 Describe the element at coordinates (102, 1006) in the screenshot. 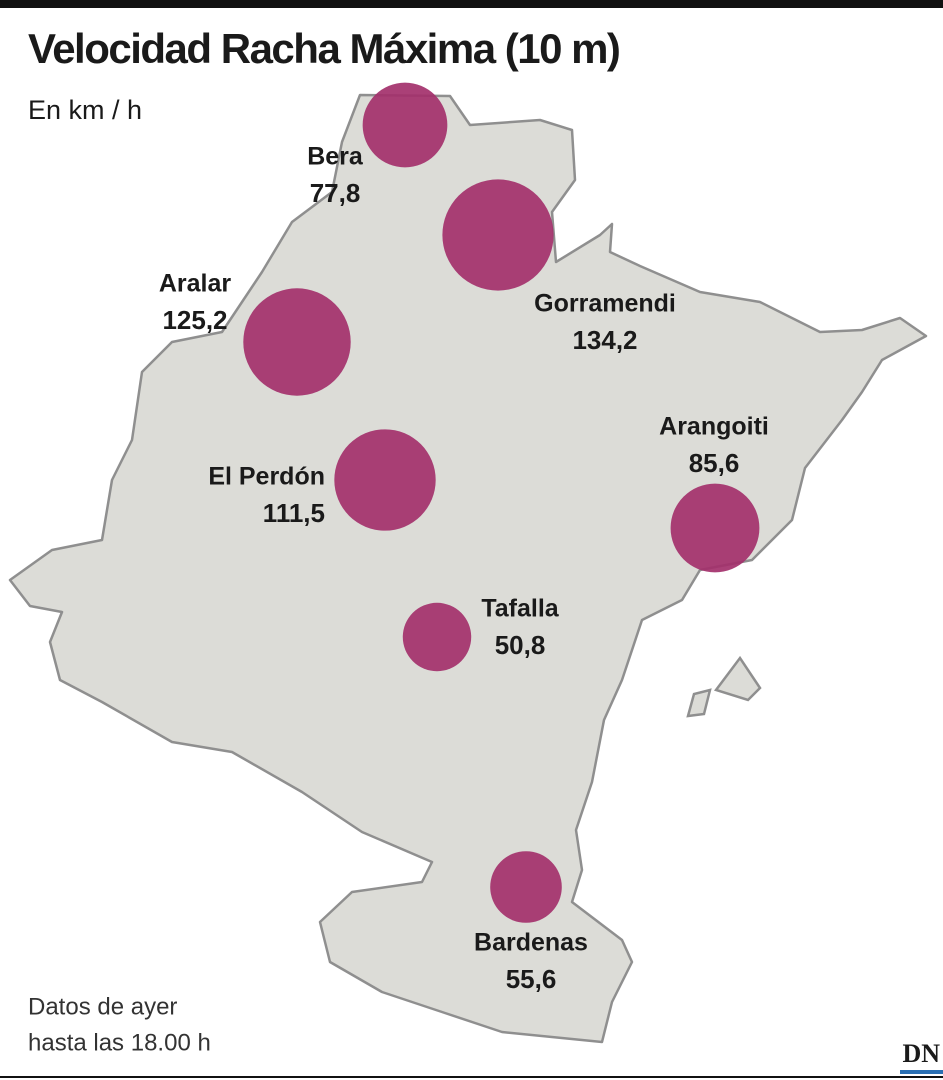

I see `footnote: Datos de ayer` at that location.